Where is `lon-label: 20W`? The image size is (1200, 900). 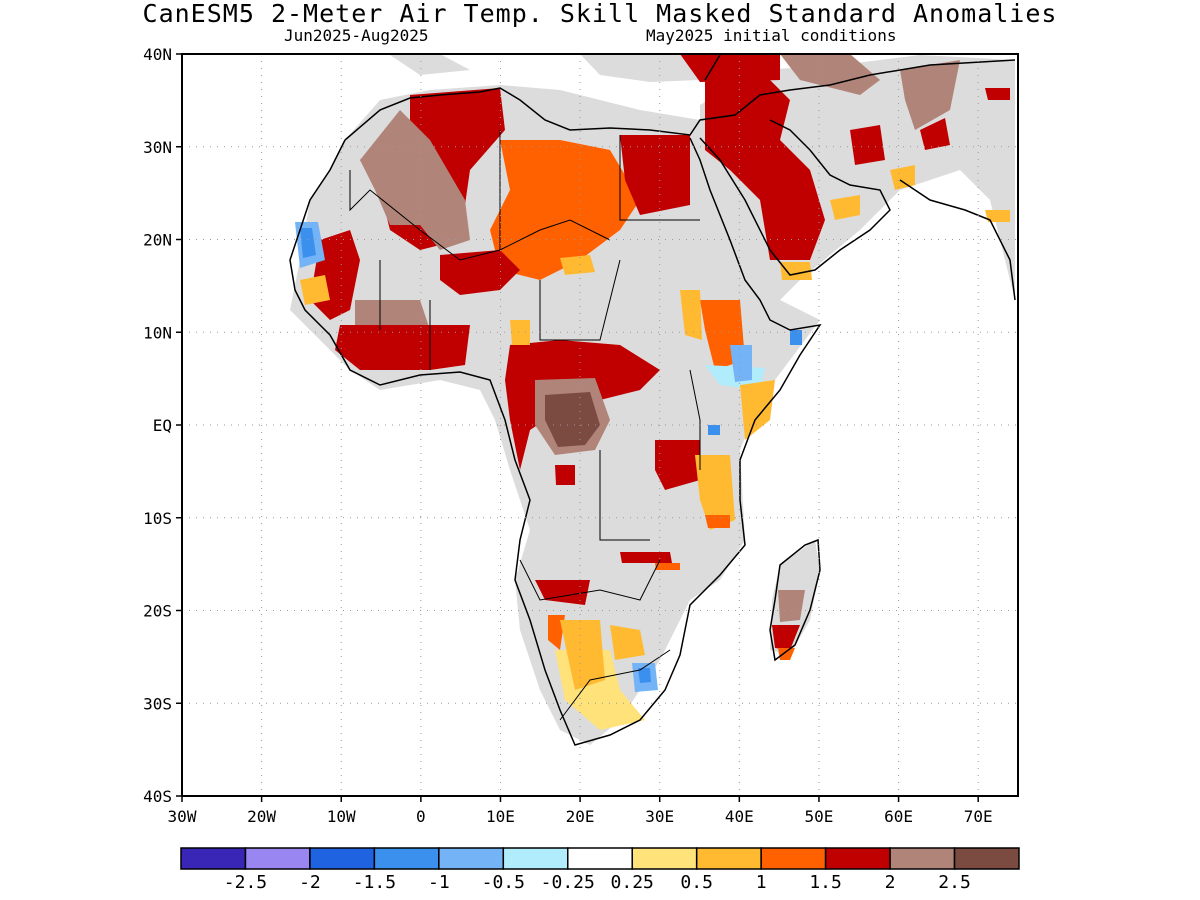 lon-label: 20W is located at coordinates (261, 816).